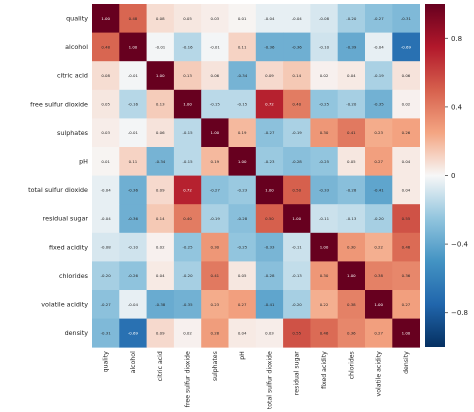 This screenshot has height=412, width=474. I want to click on cell-value-label: 0.23, so click(378, 132).